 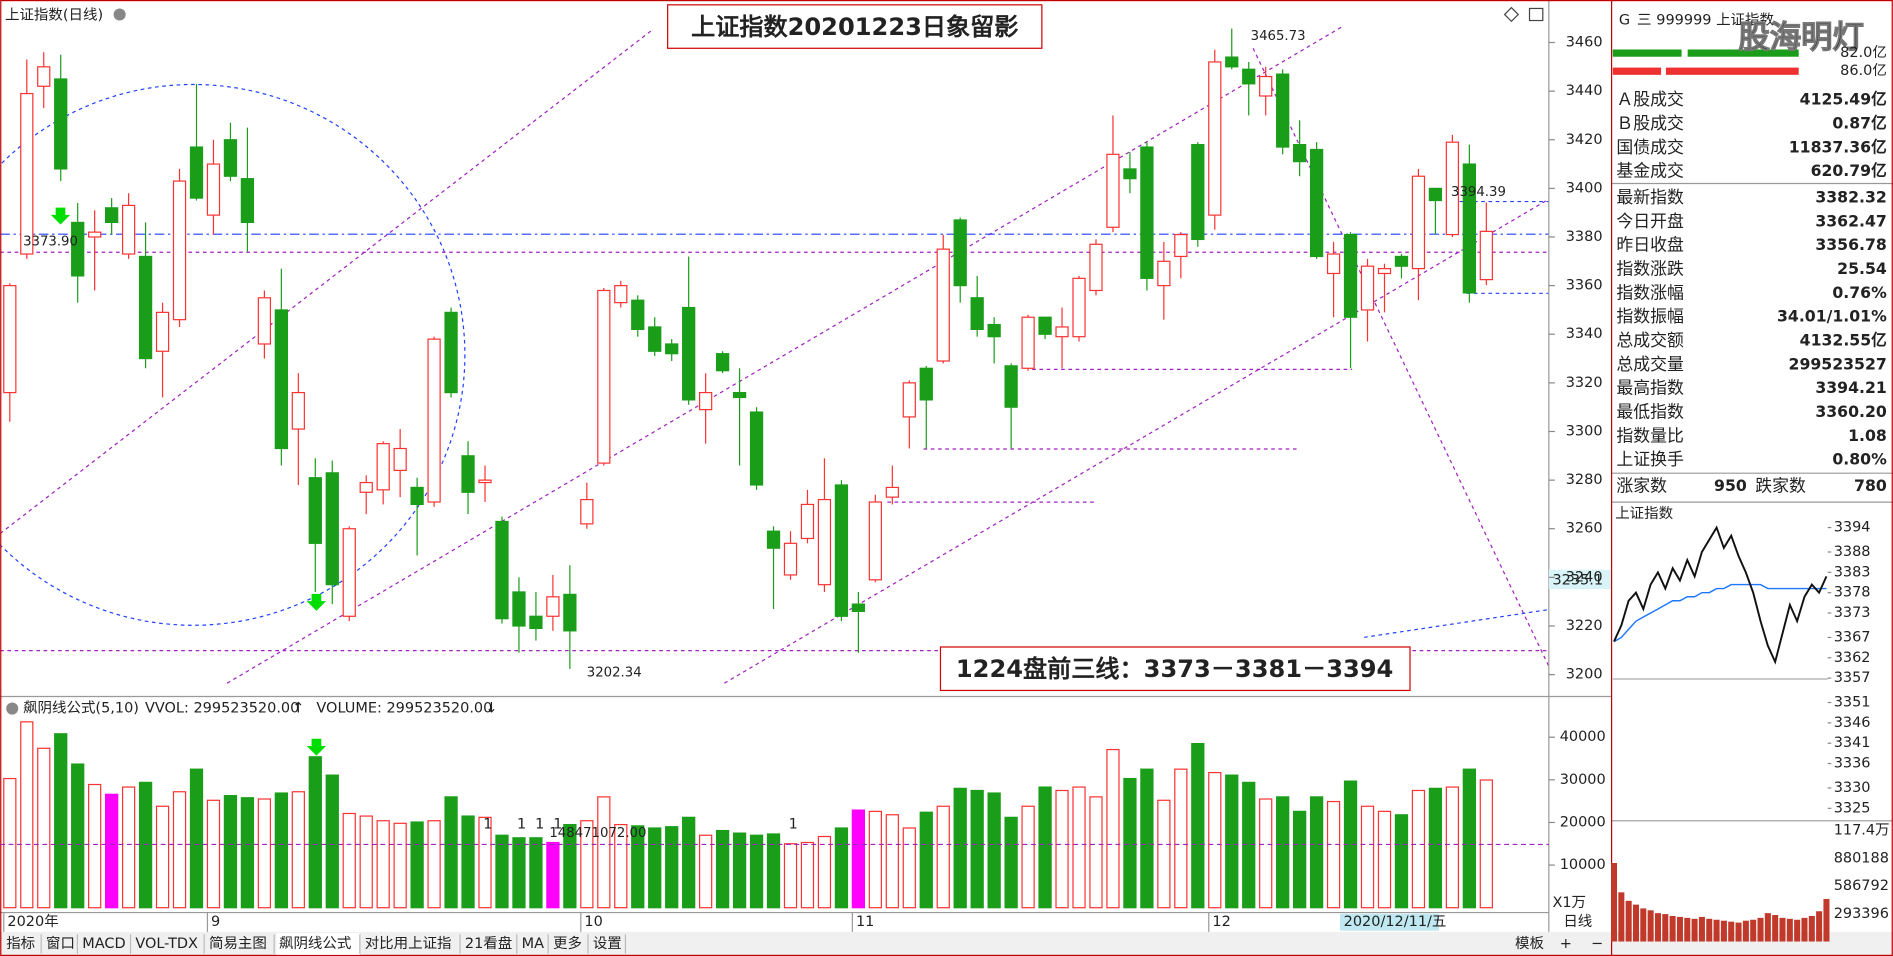 I want to click on tab: 更多, so click(x=567, y=943).